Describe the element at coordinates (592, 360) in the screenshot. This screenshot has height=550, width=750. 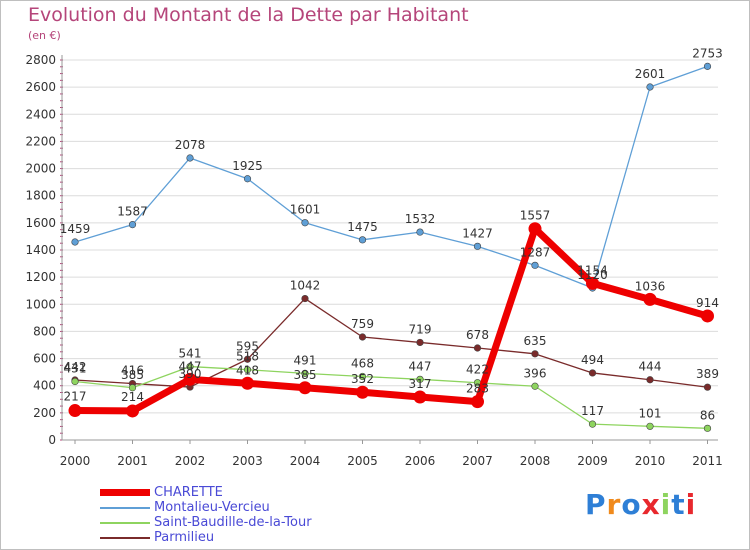
I see `data-label: 494` at that location.